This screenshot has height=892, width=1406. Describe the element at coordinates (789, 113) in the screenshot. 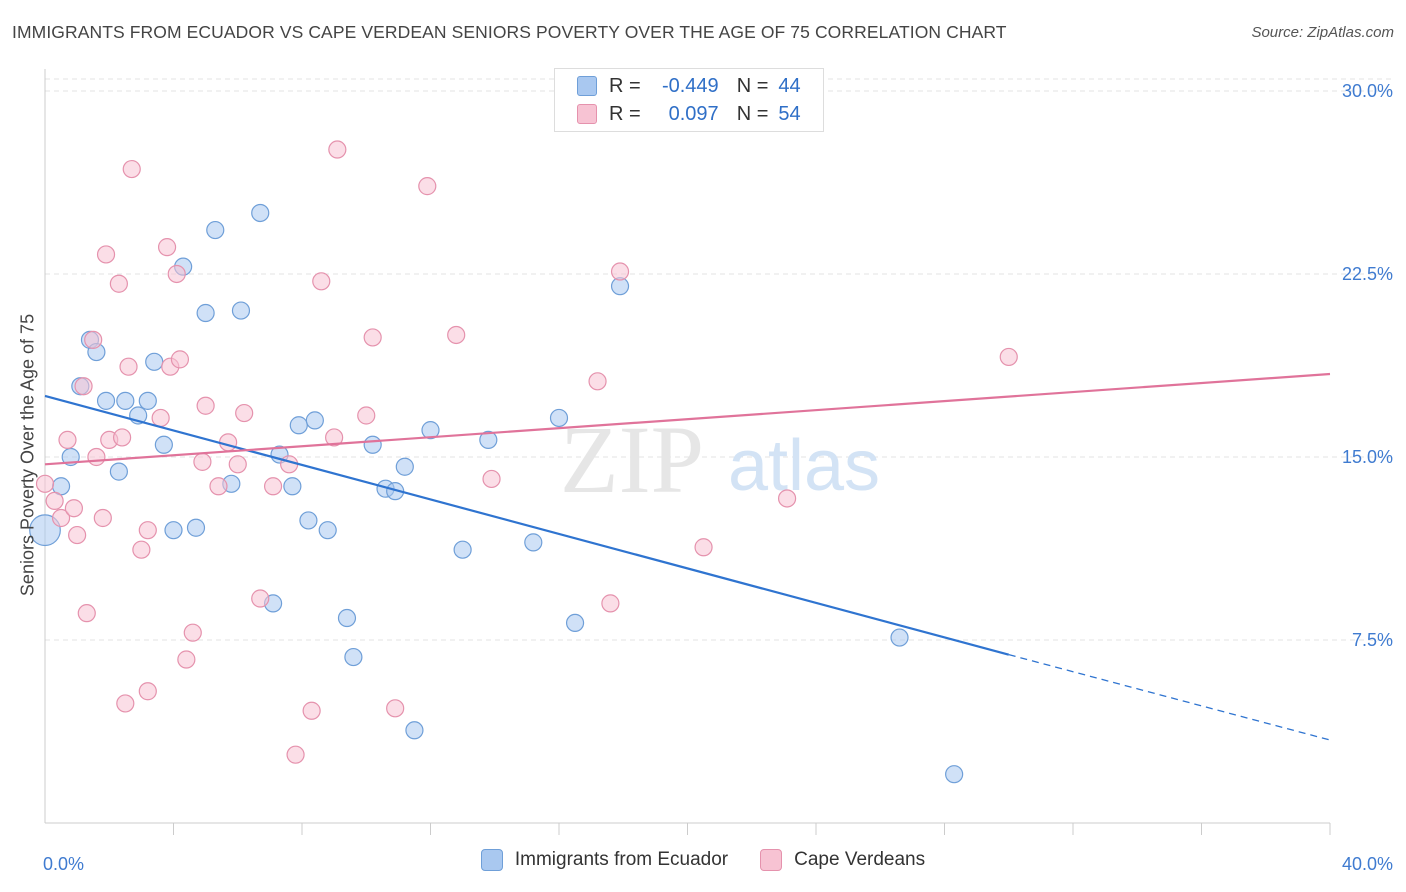

I see `stats-n-value: 54` at that location.